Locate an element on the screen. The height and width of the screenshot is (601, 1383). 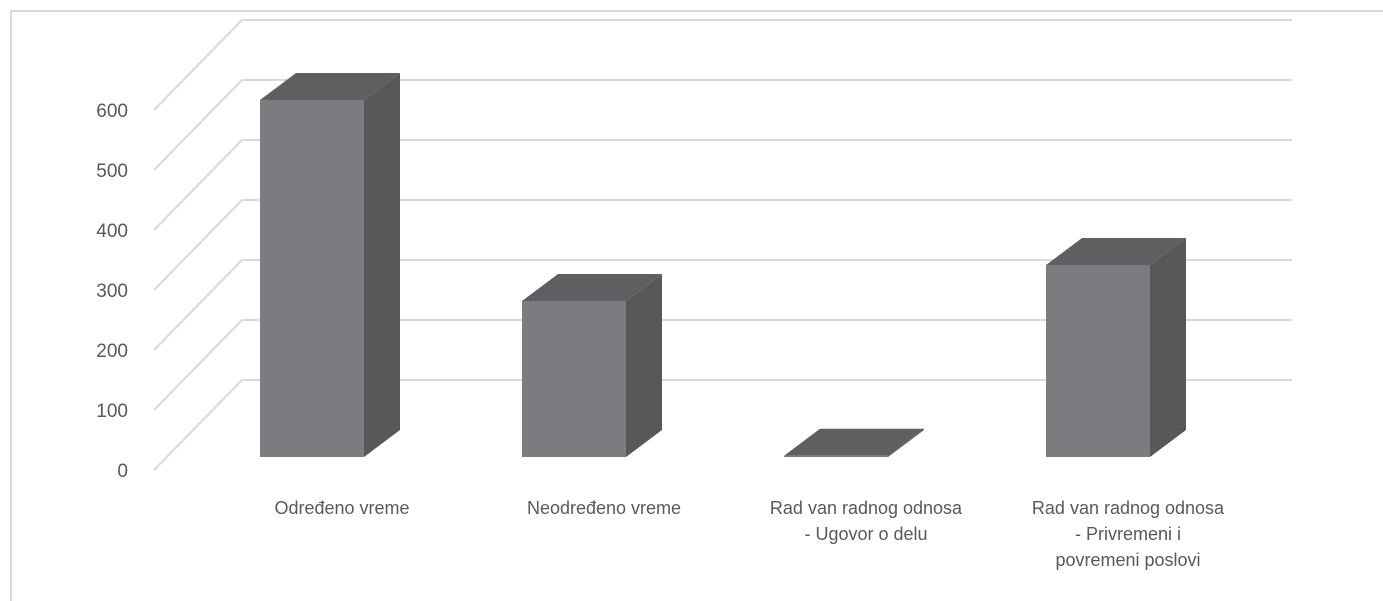
category-label: Neodređeno vreme is located at coordinates (604, 508).